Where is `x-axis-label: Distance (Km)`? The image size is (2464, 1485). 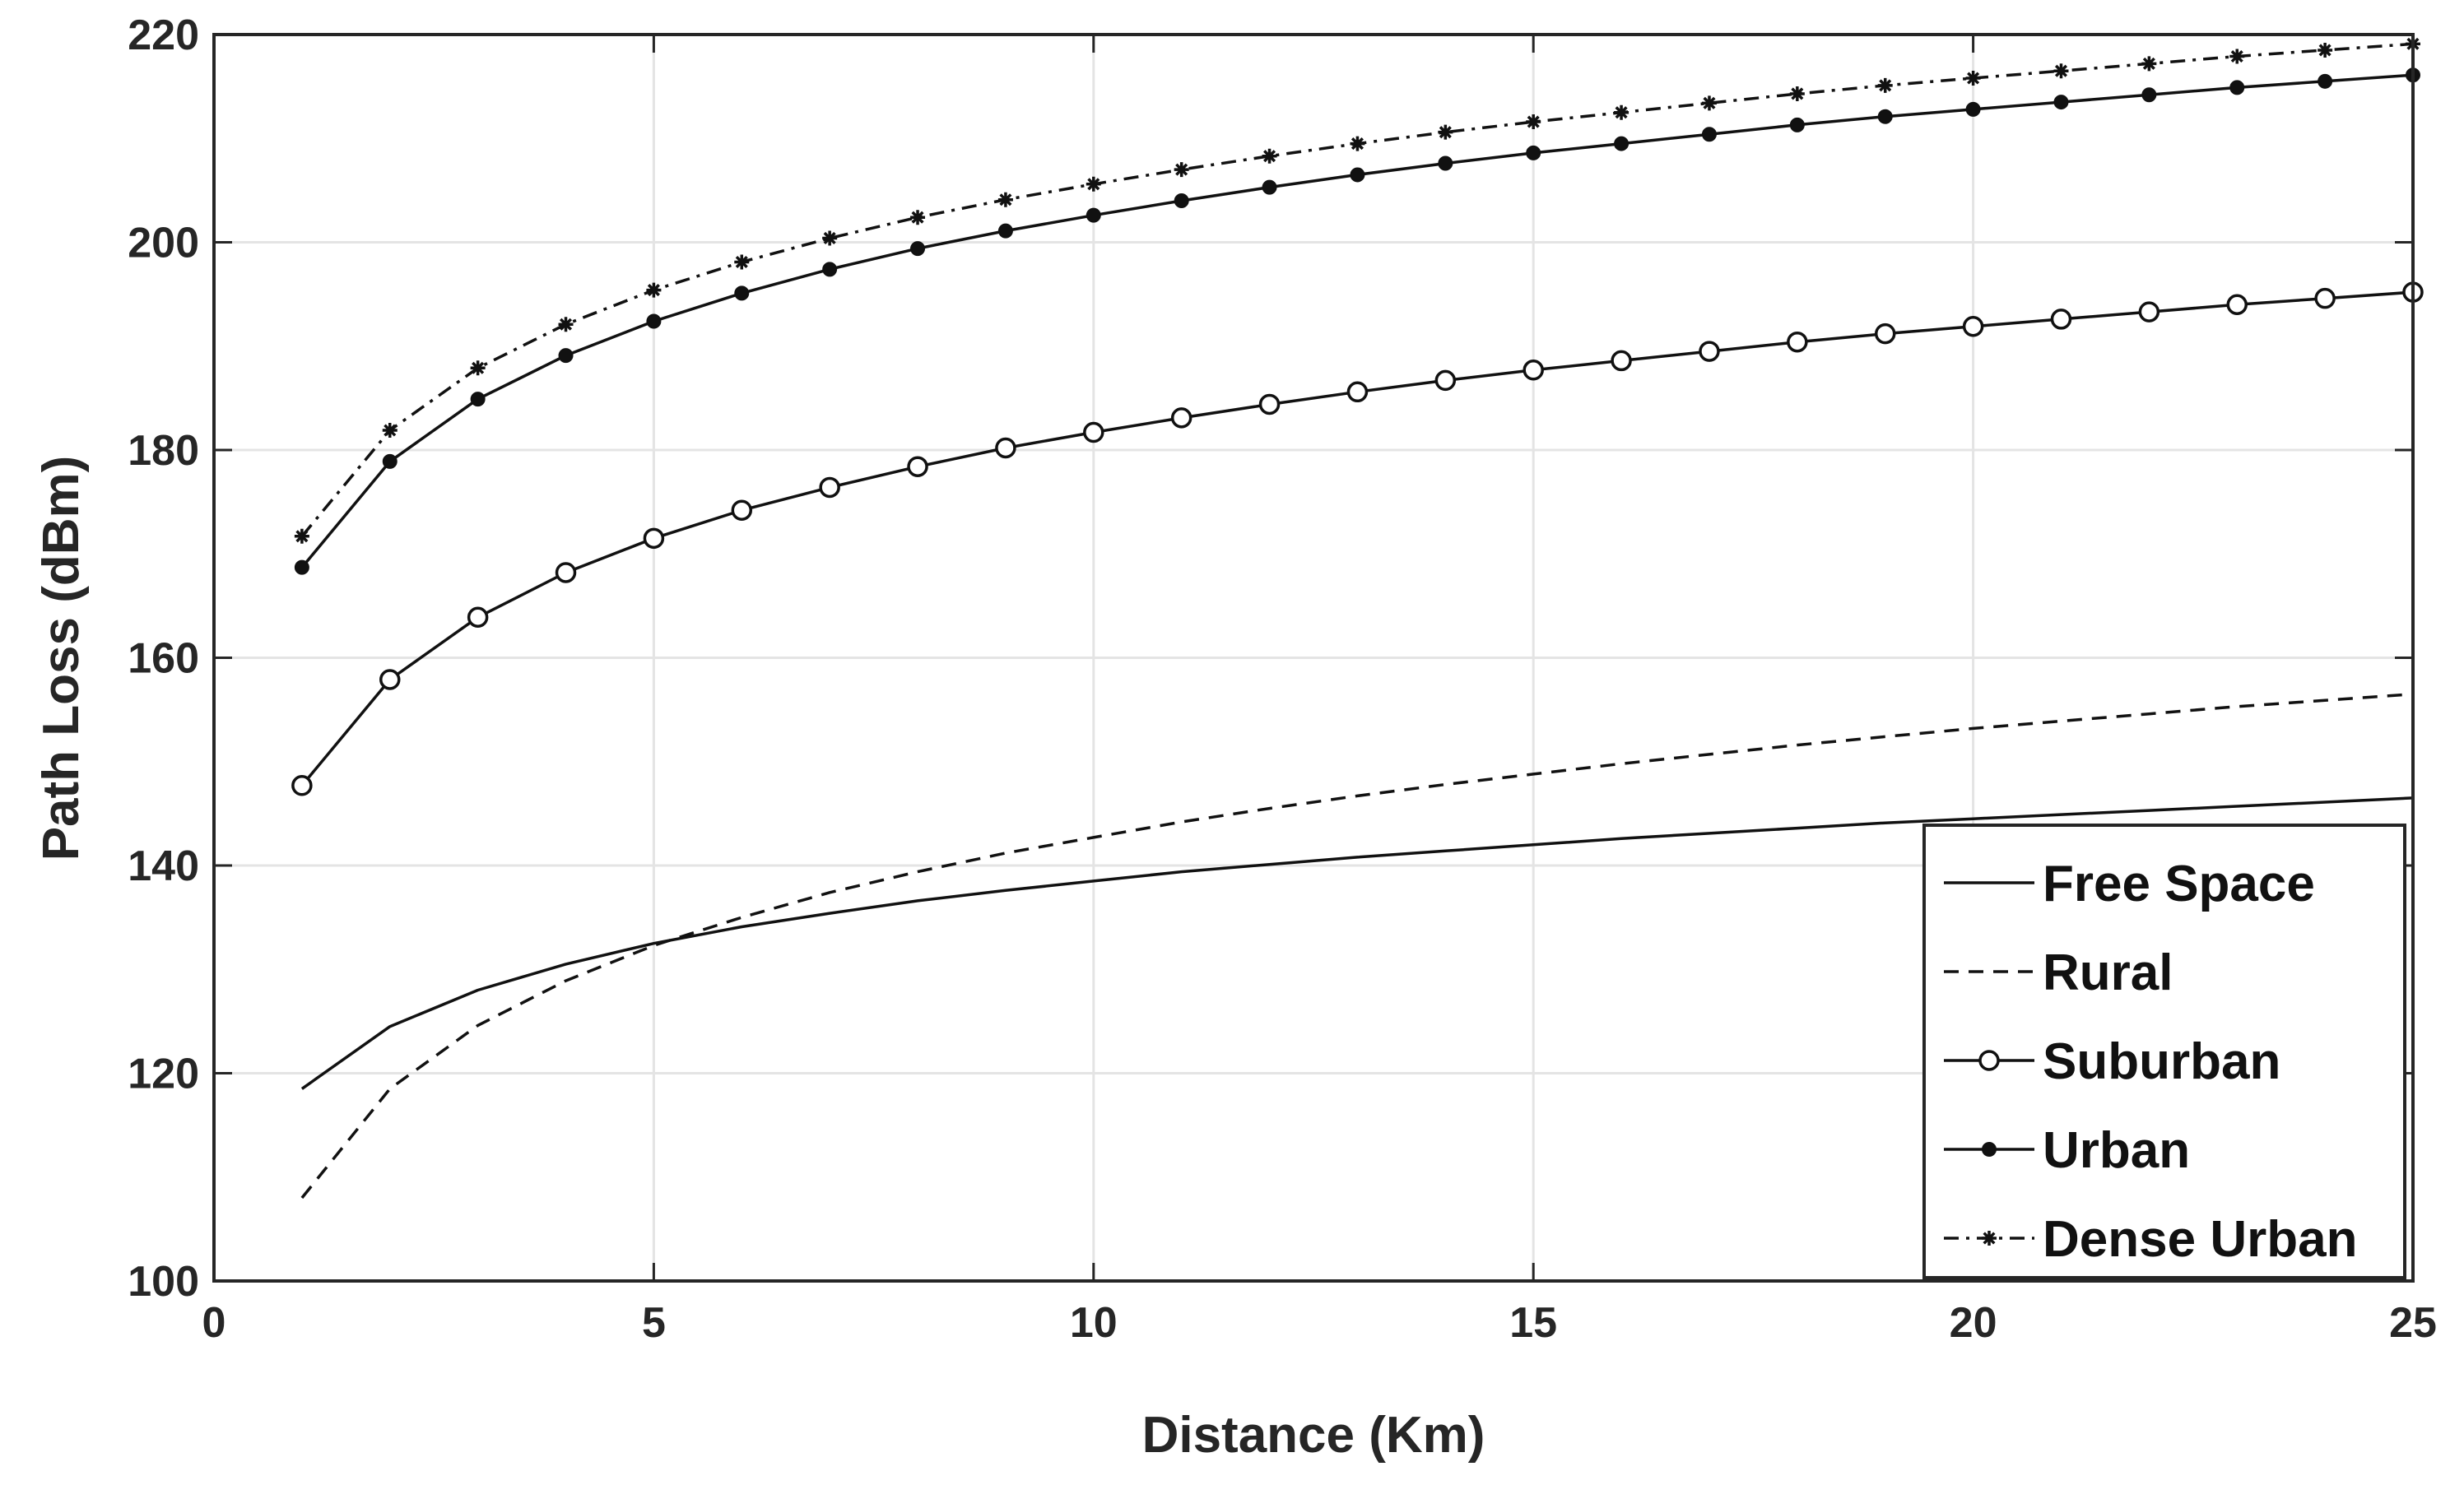
x-axis-label: Distance (Km) is located at coordinates (1313, 1435).